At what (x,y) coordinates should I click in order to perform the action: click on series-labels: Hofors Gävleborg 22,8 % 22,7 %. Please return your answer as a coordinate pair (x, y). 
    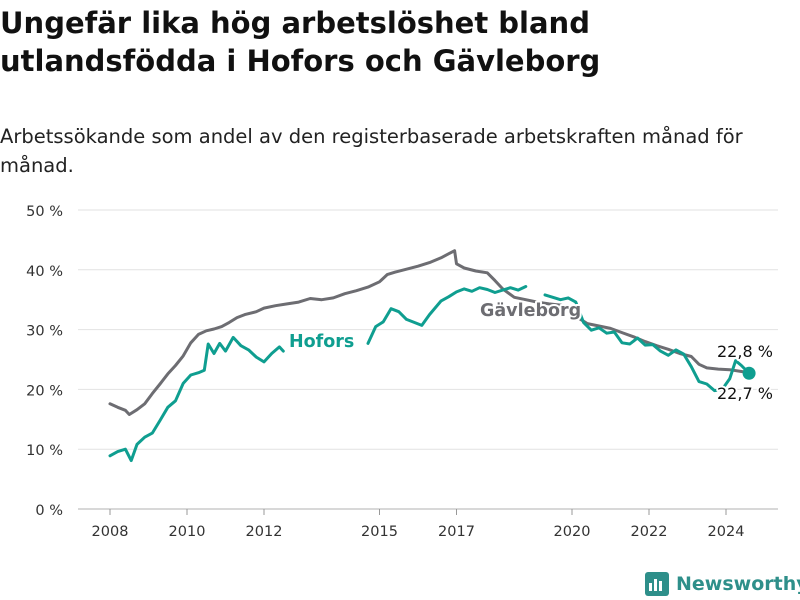
    Looking at the image, I should click on (531, 352).